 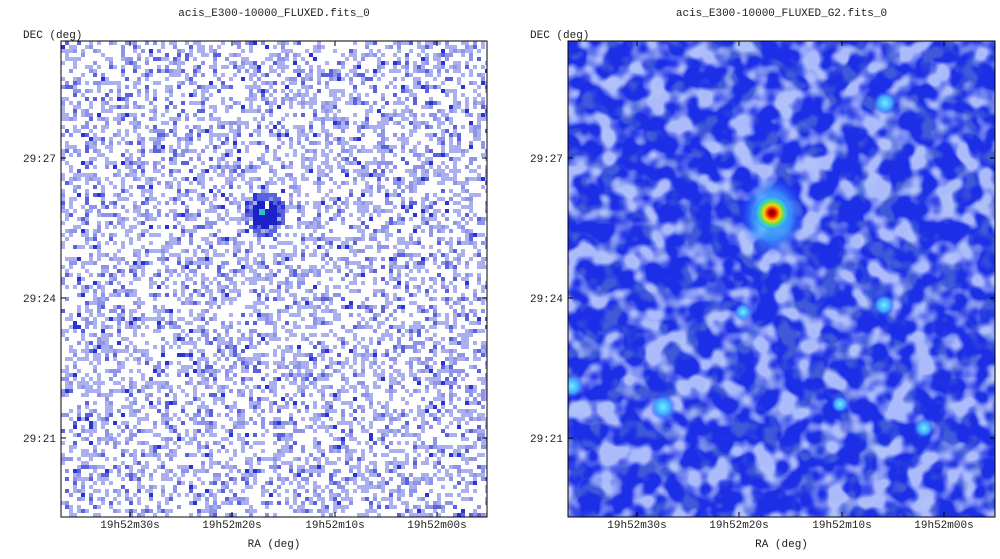 What do you see at coordinates (781, 14) in the screenshot?
I see `panel-title: acis_E300-10000_FLUXED_G2.fits_0` at bounding box center [781, 14].